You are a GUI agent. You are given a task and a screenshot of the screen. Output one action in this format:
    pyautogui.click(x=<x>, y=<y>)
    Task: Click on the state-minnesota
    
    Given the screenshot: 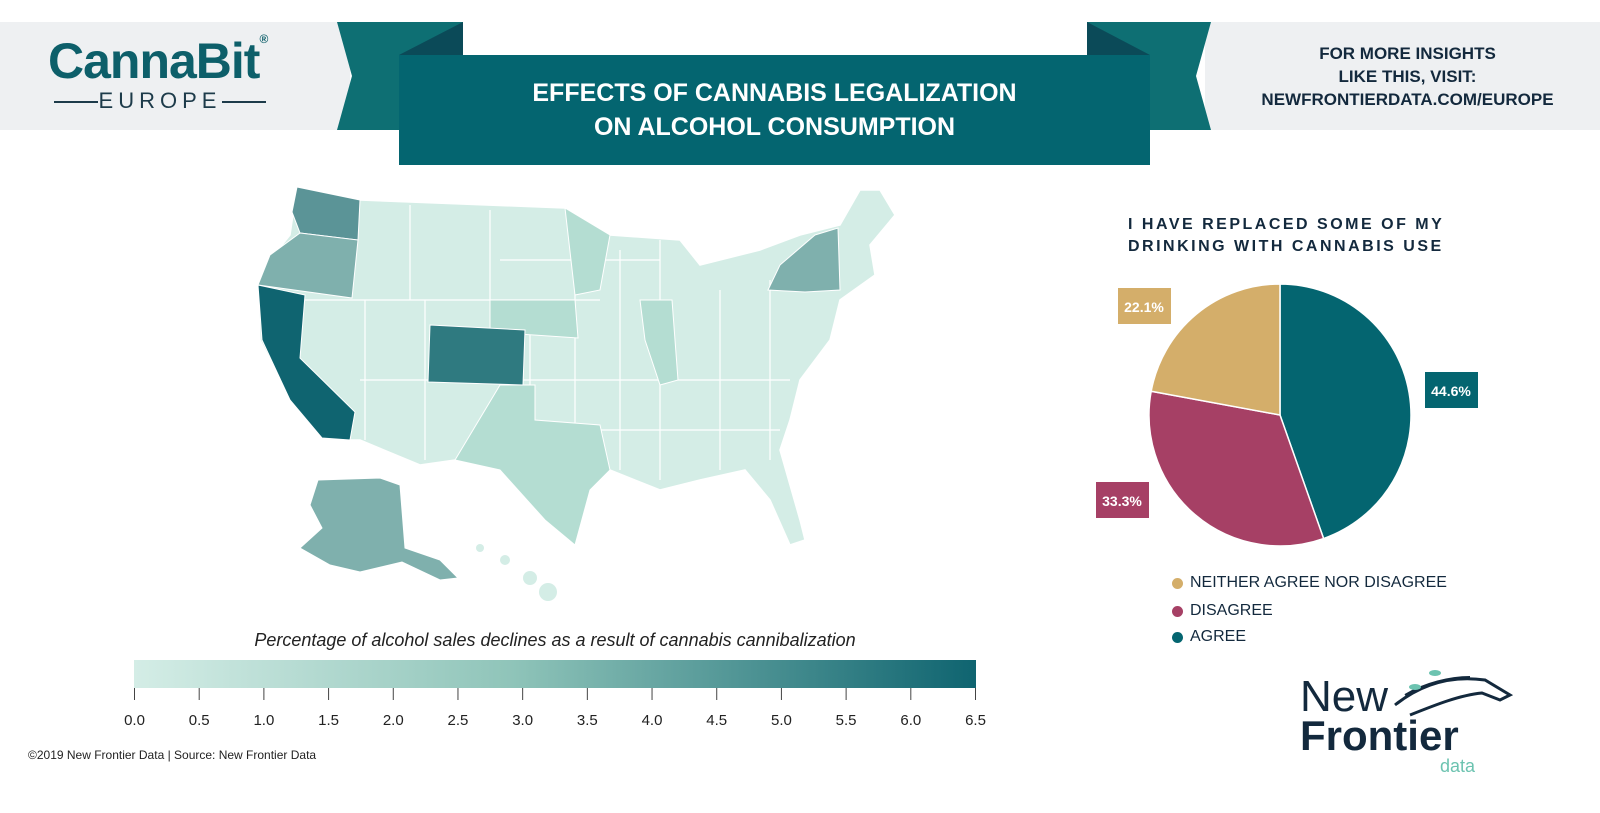 What is the action you would take?
    pyautogui.click(x=587, y=251)
    